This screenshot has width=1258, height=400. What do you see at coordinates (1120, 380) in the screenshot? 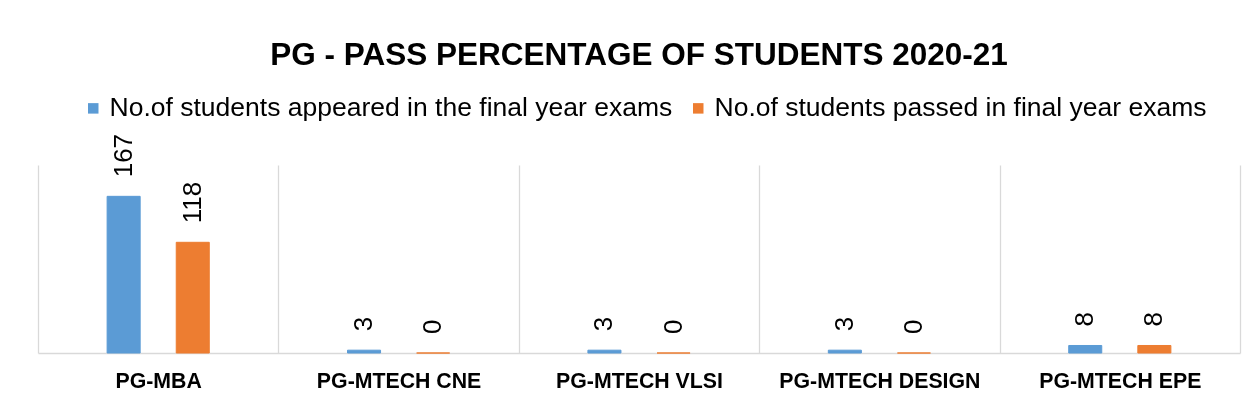
I see `x-tick-label: PG-MTECH EPE` at bounding box center [1120, 380].